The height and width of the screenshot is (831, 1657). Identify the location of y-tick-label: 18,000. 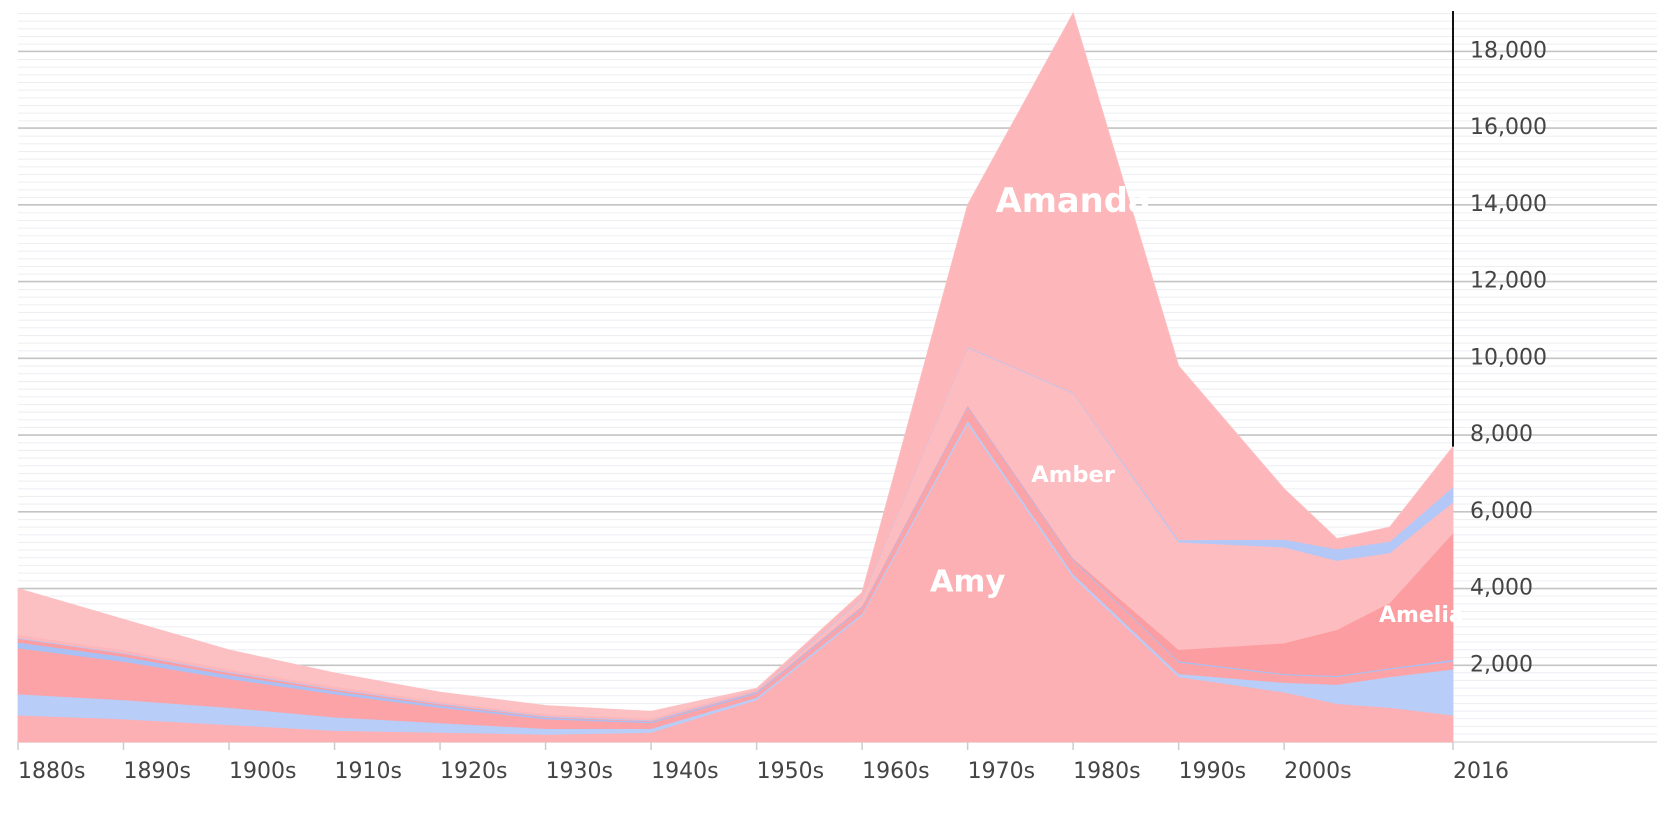
(1508, 50).